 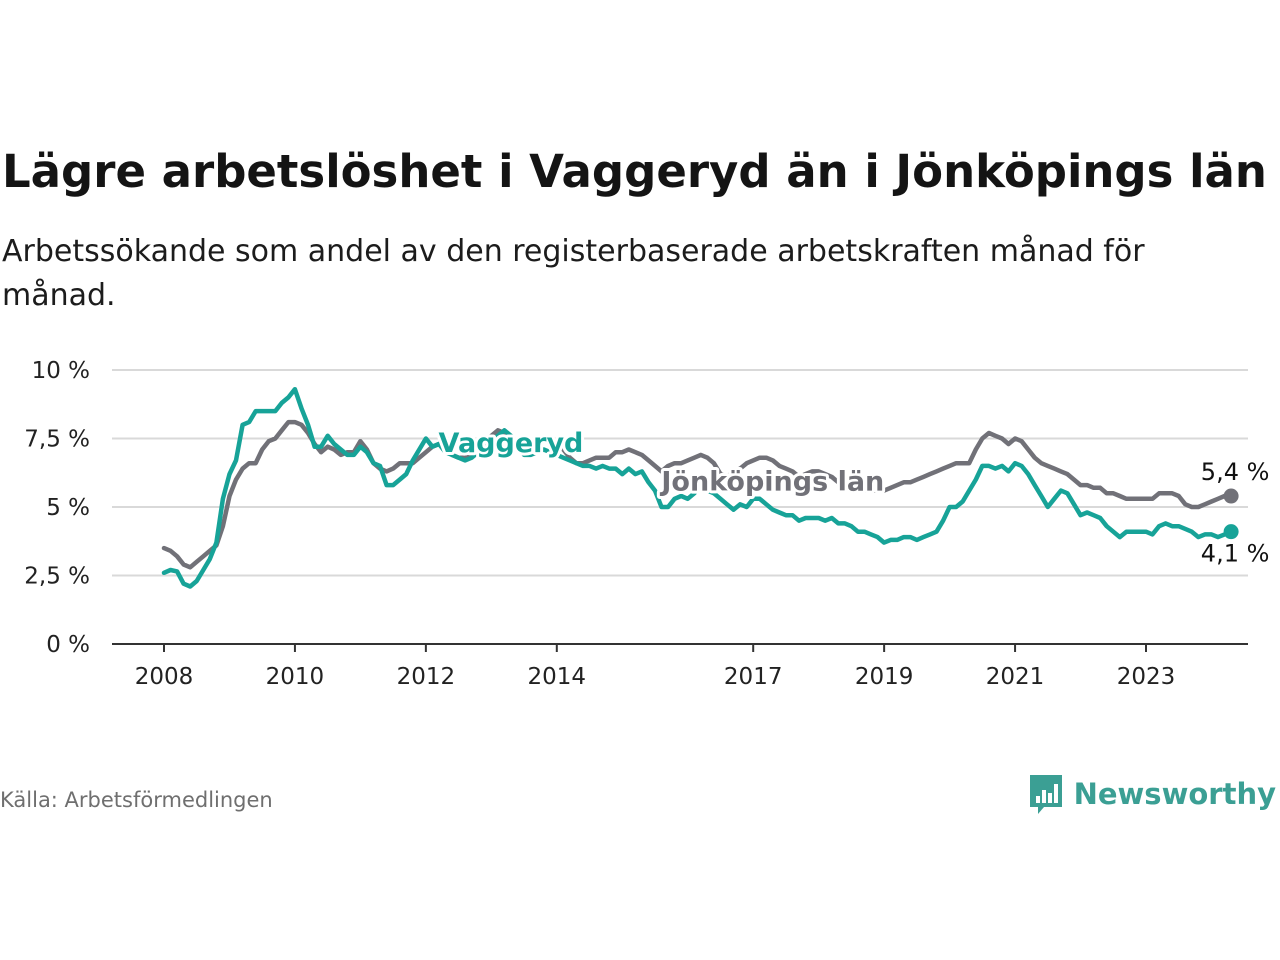 What do you see at coordinates (136, 800) in the screenshot?
I see `source-note: Källa: Arbetsförmedlingen` at bounding box center [136, 800].